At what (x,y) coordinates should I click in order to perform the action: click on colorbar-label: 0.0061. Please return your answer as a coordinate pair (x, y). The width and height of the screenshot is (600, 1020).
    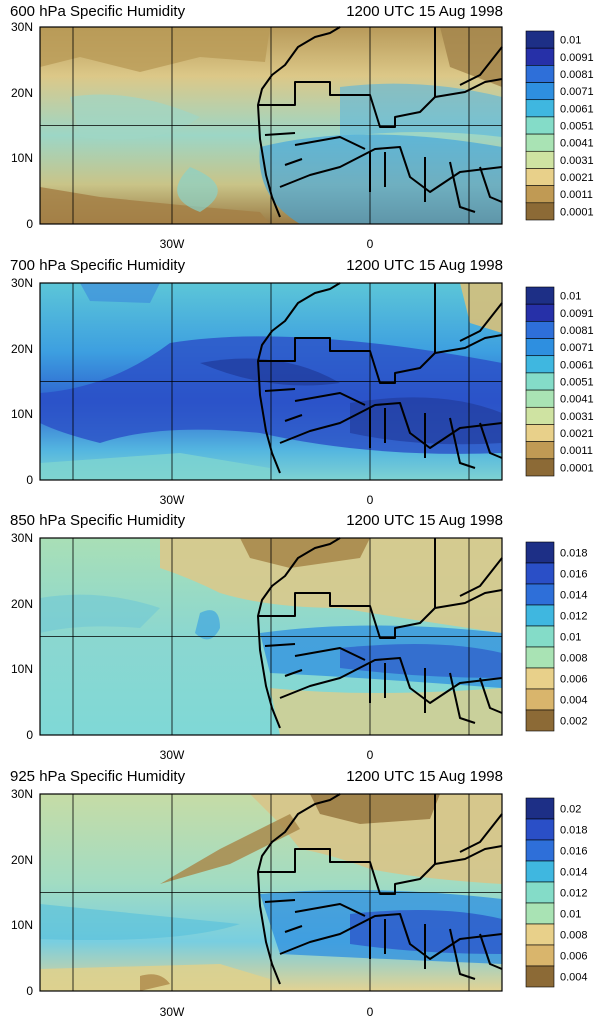
    Looking at the image, I should click on (577, 109).